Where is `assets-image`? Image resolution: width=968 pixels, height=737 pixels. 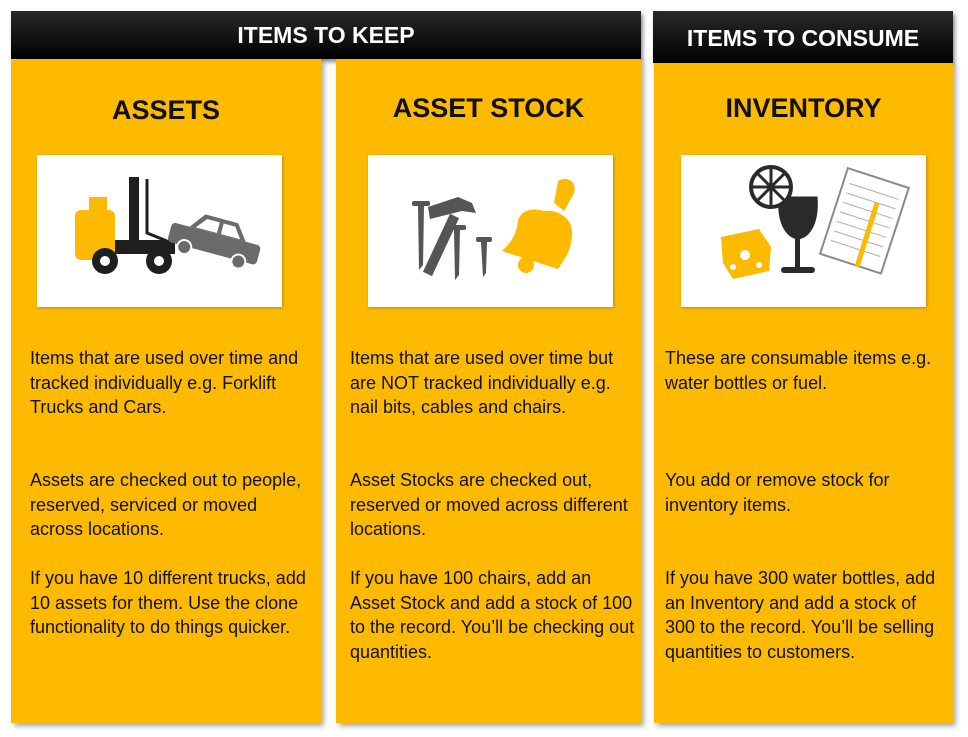 assets-image is located at coordinates (159, 231).